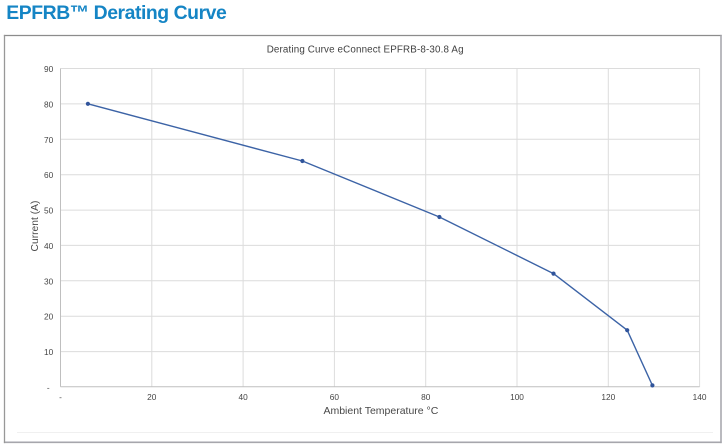 The height and width of the screenshot is (448, 724). I want to click on svg-text: 50, so click(49, 211).